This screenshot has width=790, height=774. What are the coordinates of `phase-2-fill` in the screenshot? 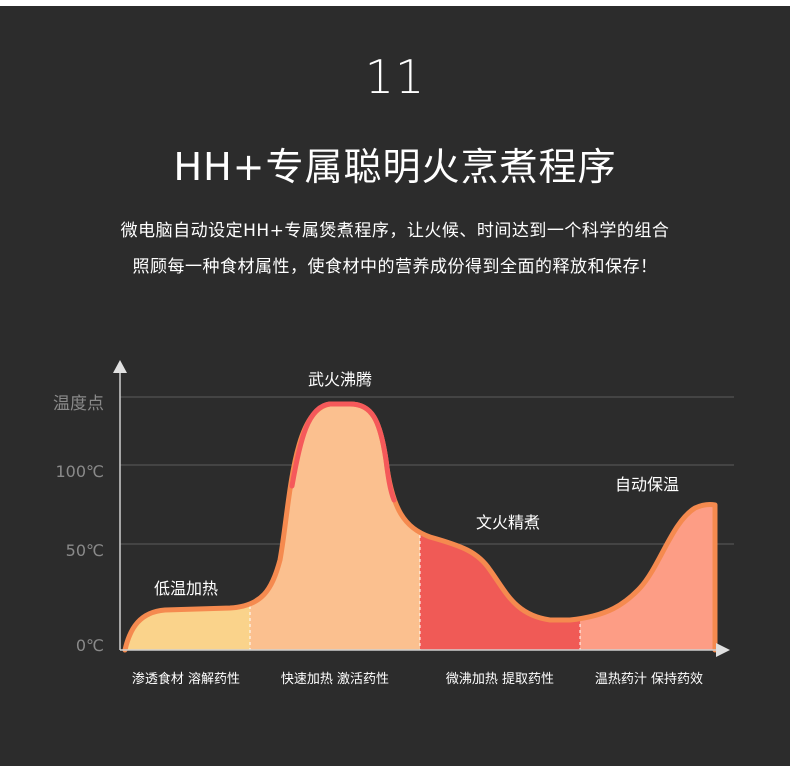 It's located at (335, 527).